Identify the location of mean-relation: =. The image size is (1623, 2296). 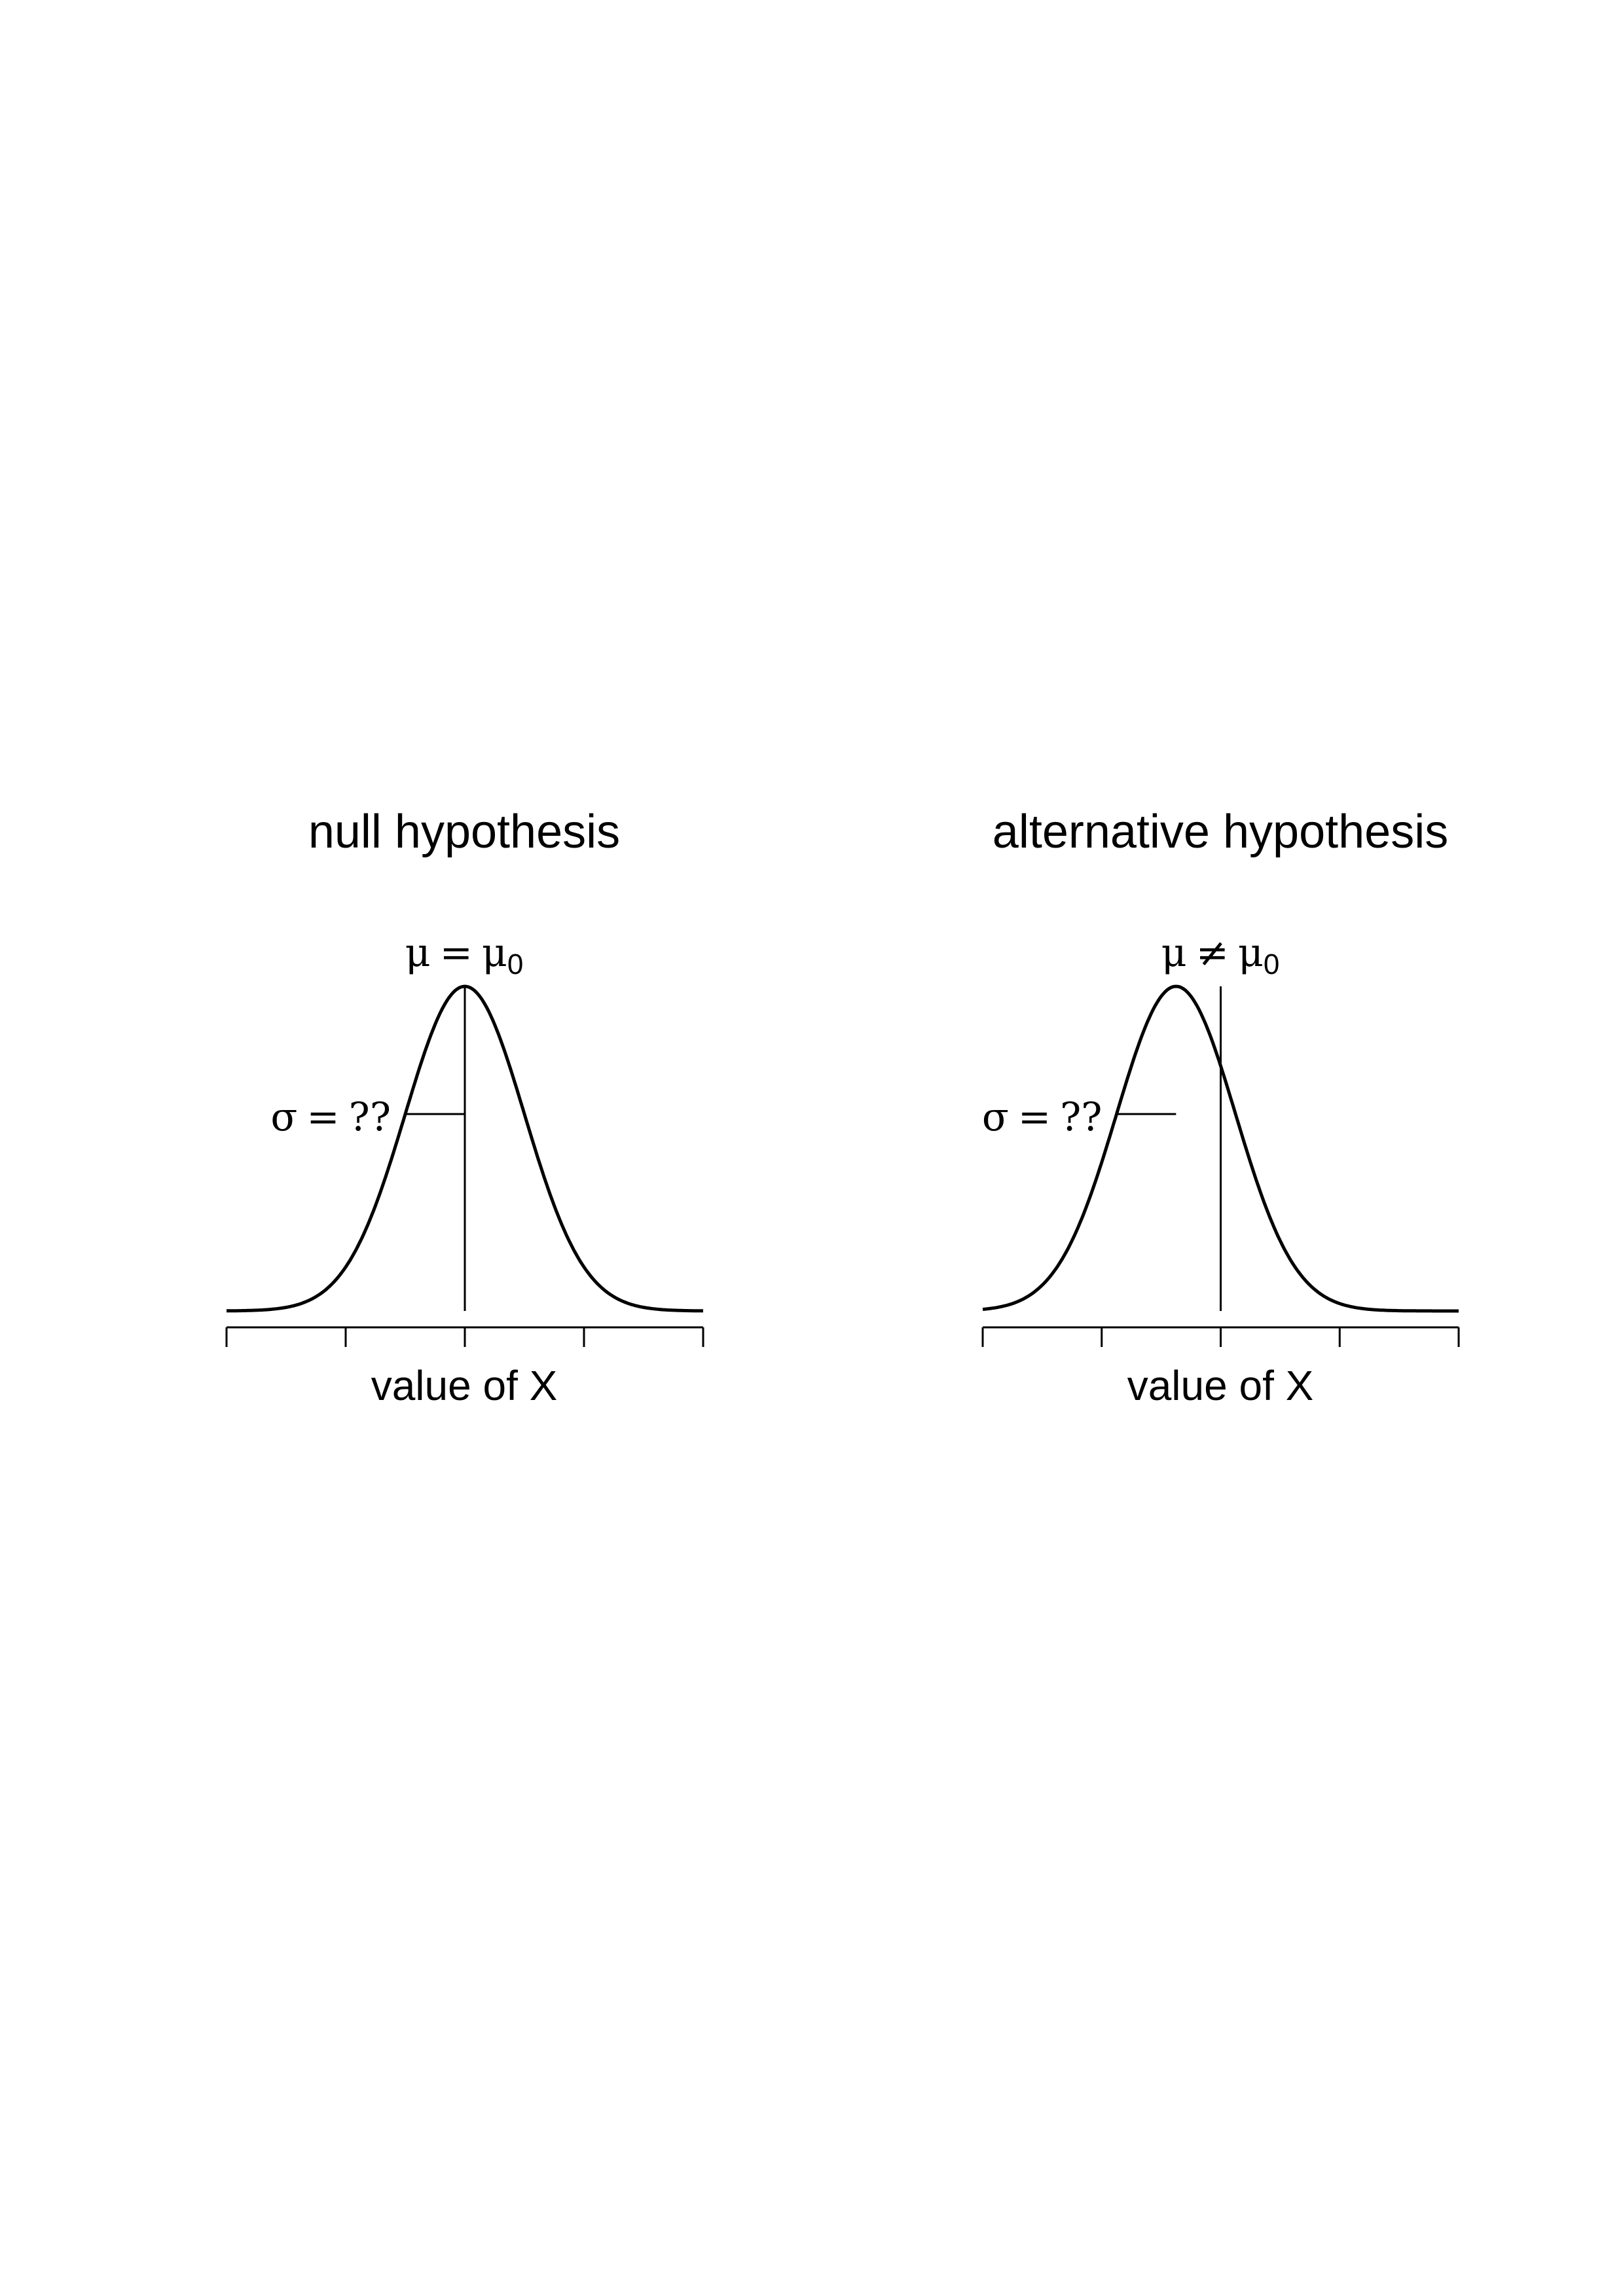
(456, 953).